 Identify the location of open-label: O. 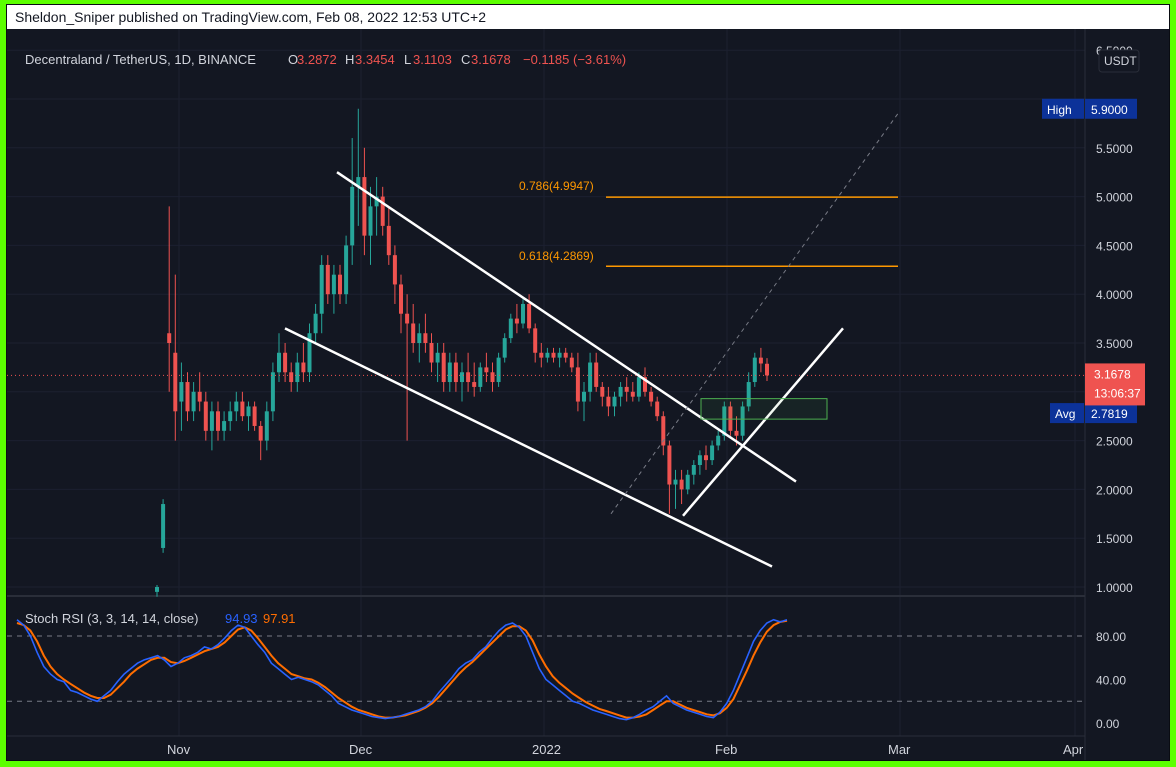
(293, 59).